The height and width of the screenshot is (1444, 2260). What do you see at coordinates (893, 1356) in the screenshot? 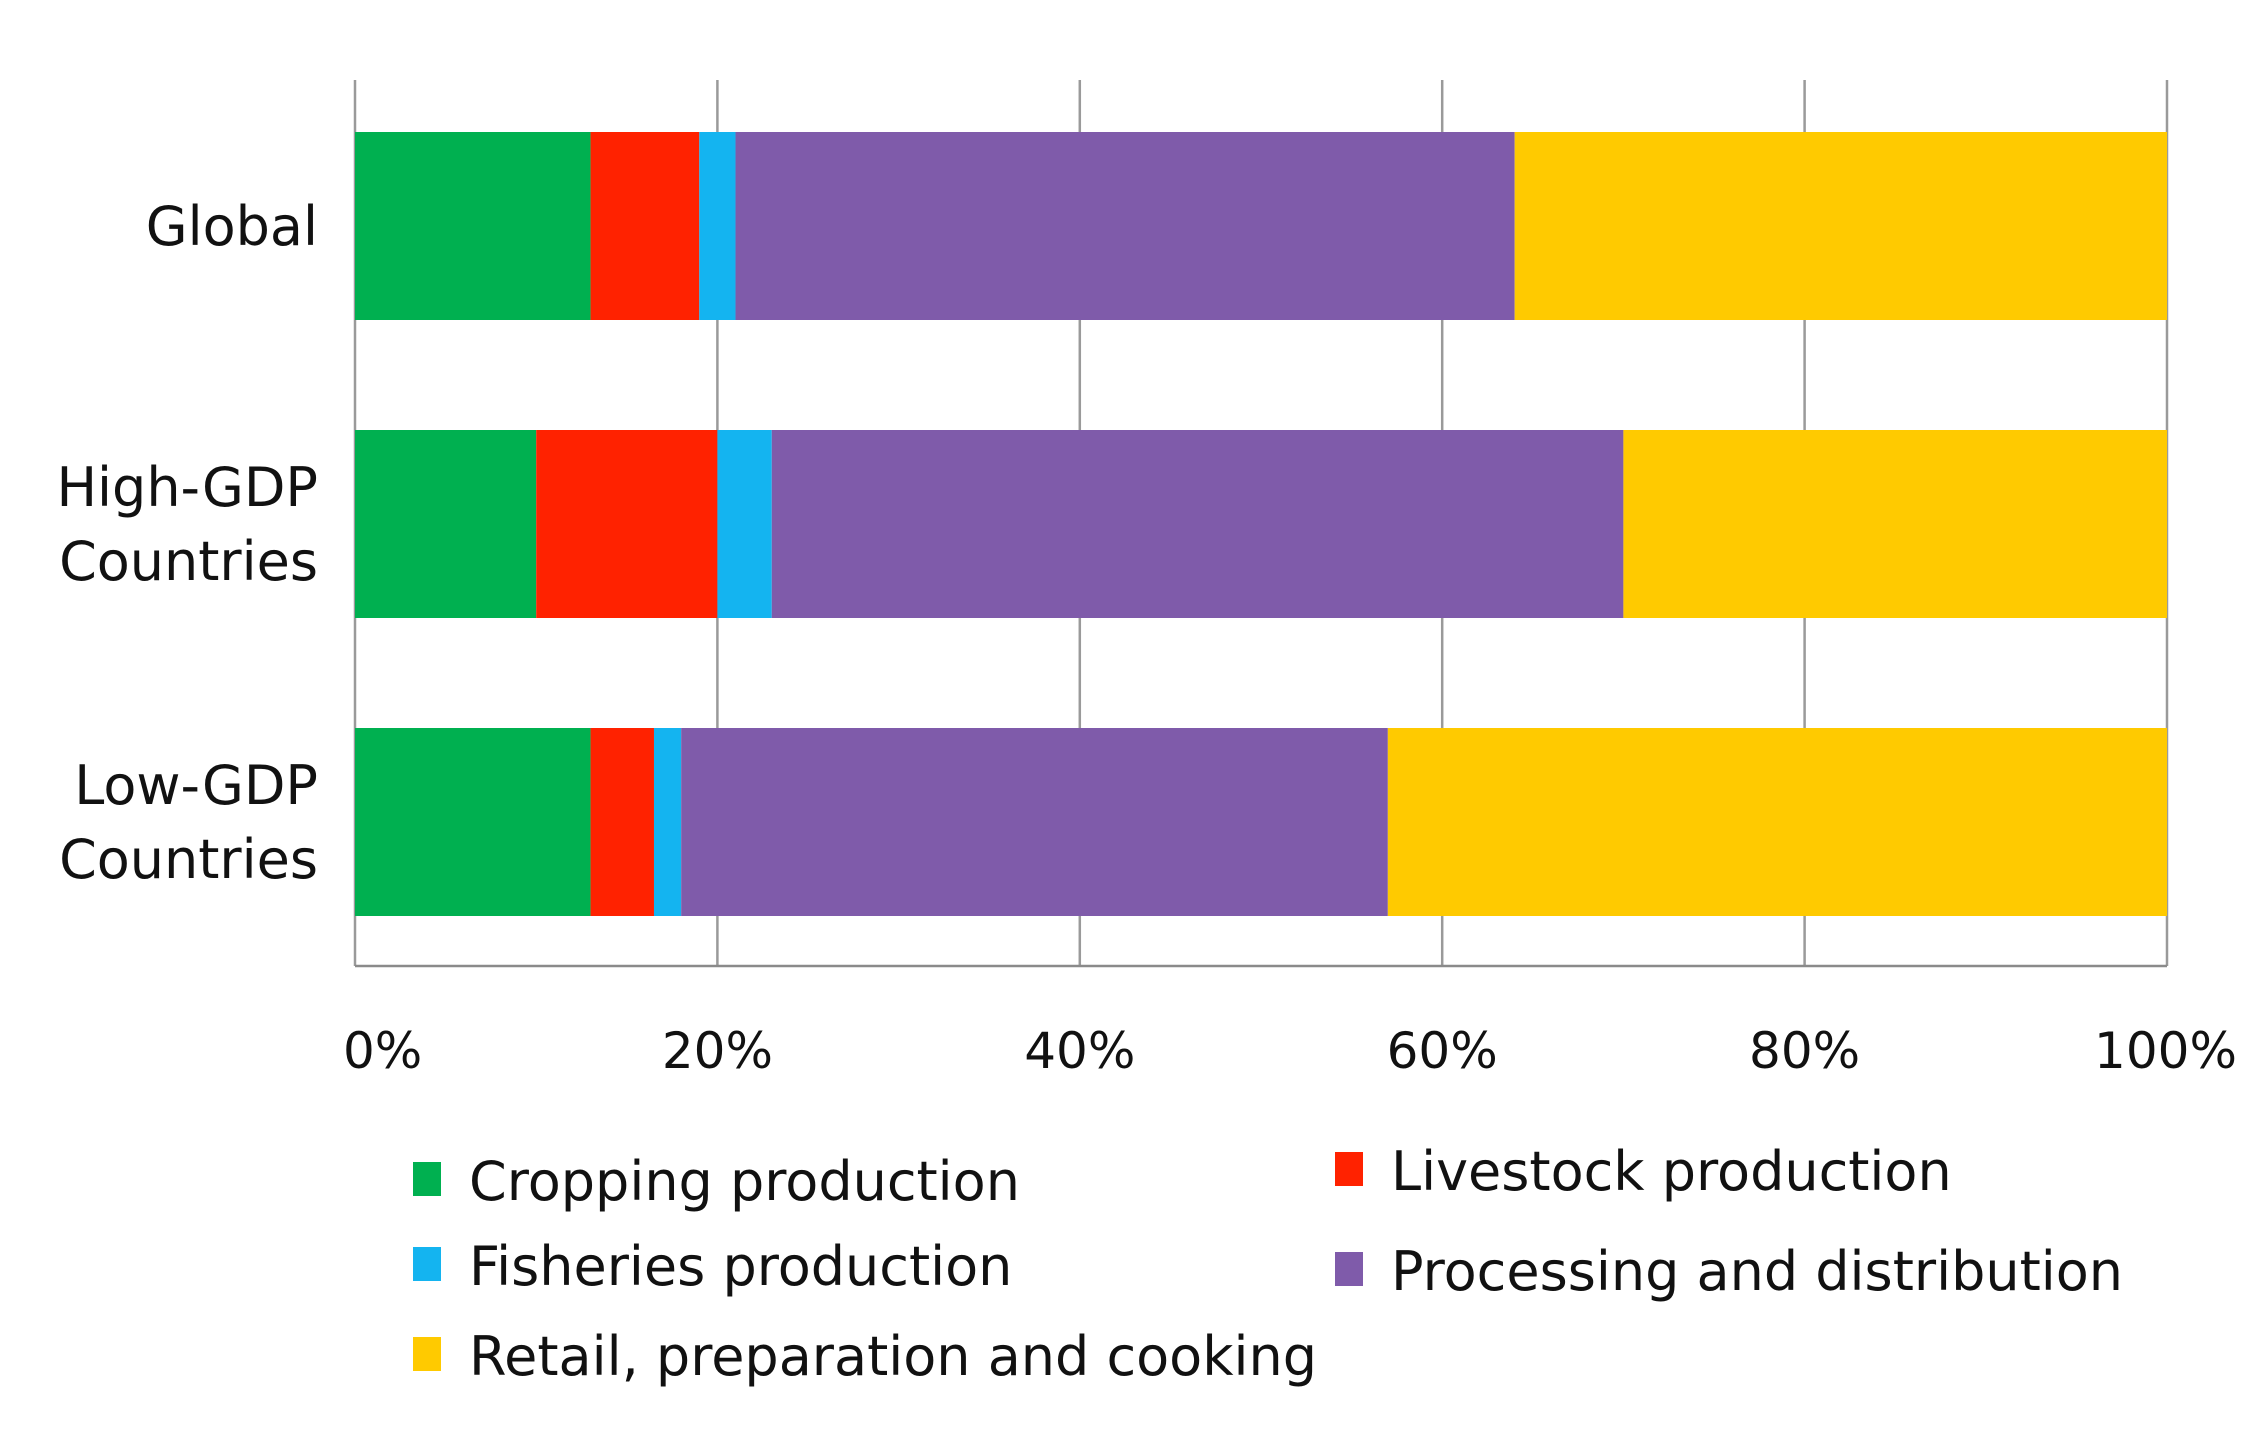
I see `legend-label-4: Retail, preparation and cooking` at bounding box center [893, 1356].